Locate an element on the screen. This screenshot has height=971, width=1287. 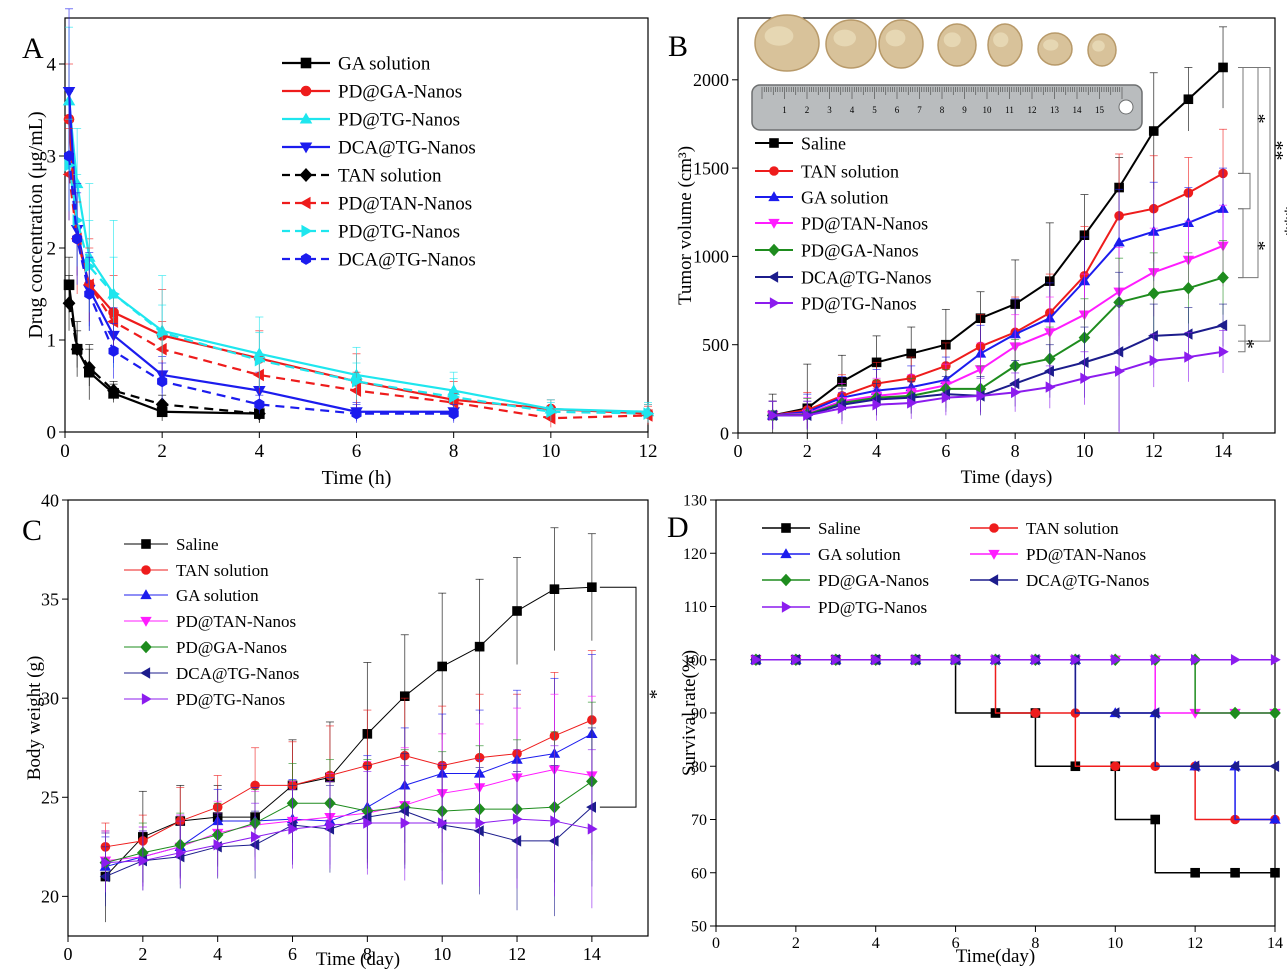
significance-brackets: ******** is located at coordinates (1261, 209).